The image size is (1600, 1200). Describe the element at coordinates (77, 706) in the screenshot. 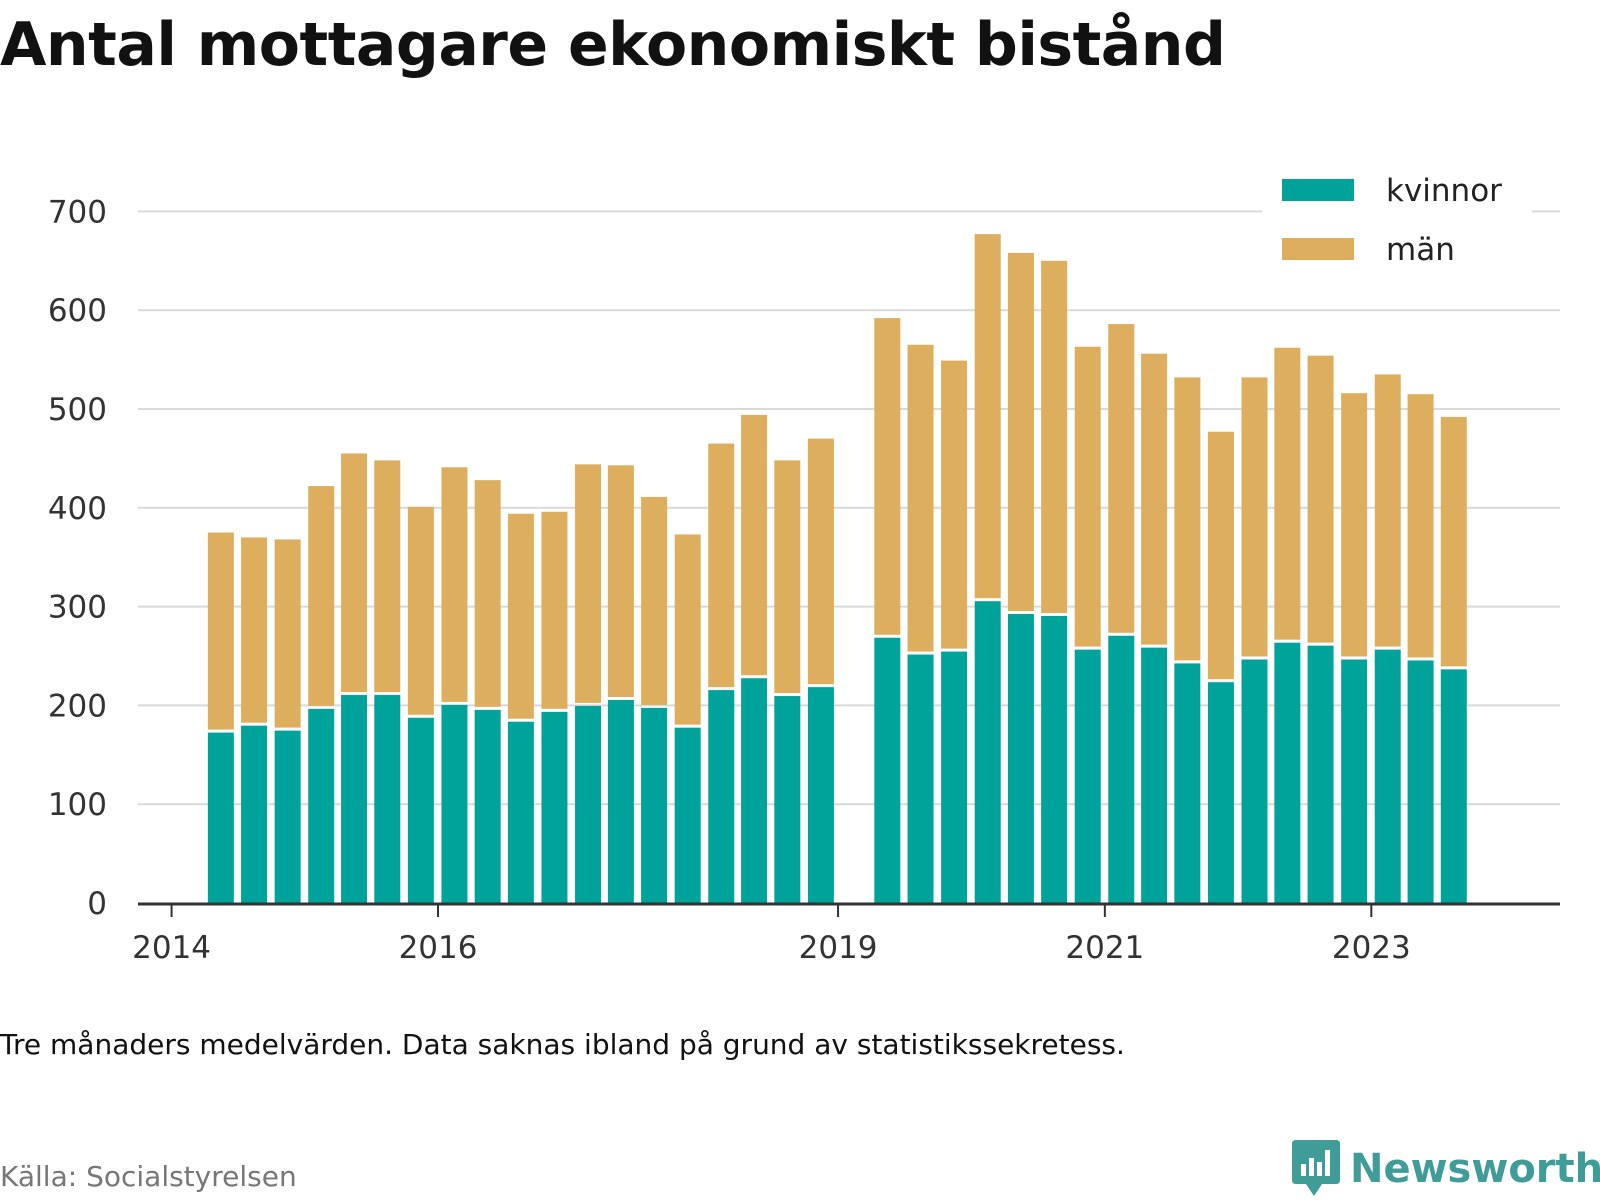

I see `y-tick-label: 200` at that location.